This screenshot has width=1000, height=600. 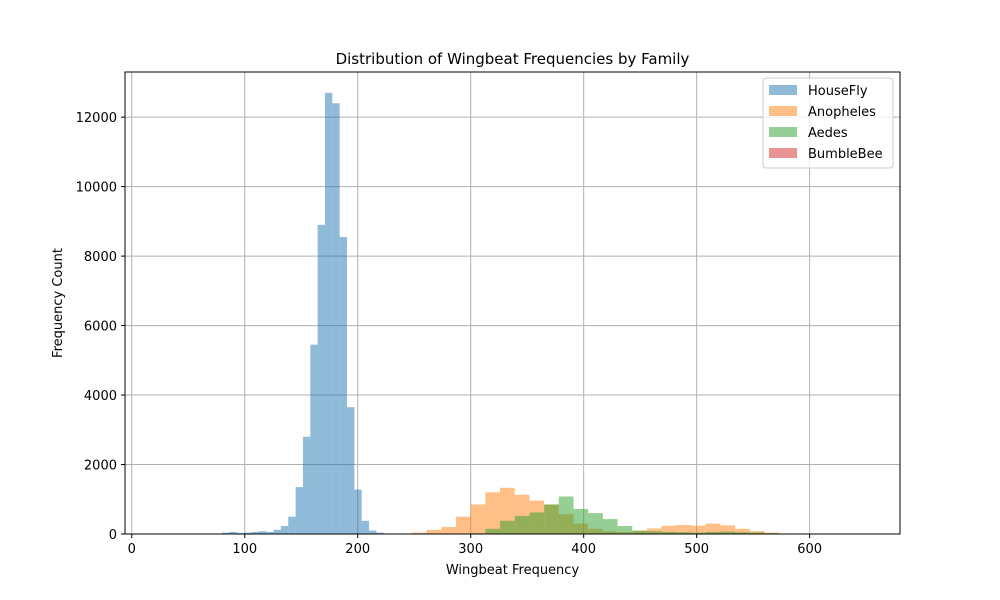 What do you see at coordinates (828, 133) in the screenshot?
I see `legend-label: Aedes` at bounding box center [828, 133].